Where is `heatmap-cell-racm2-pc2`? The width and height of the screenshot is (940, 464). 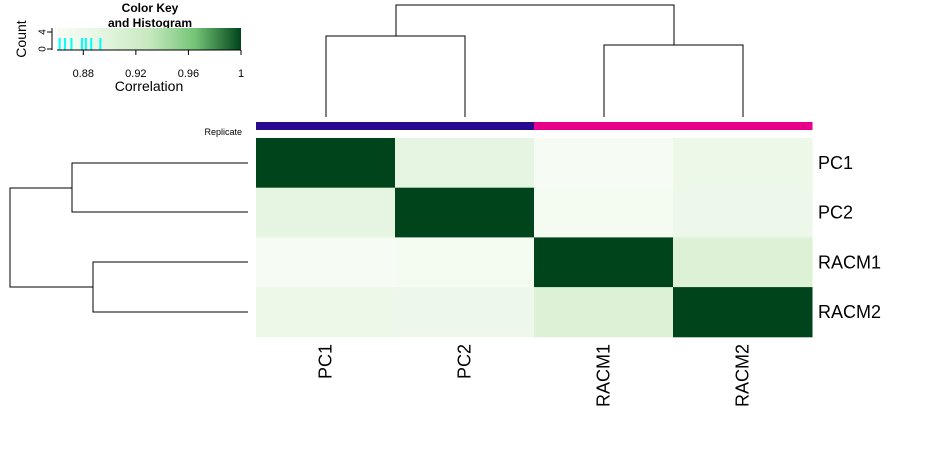 heatmap-cell-racm2-pc2 is located at coordinates (465, 312).